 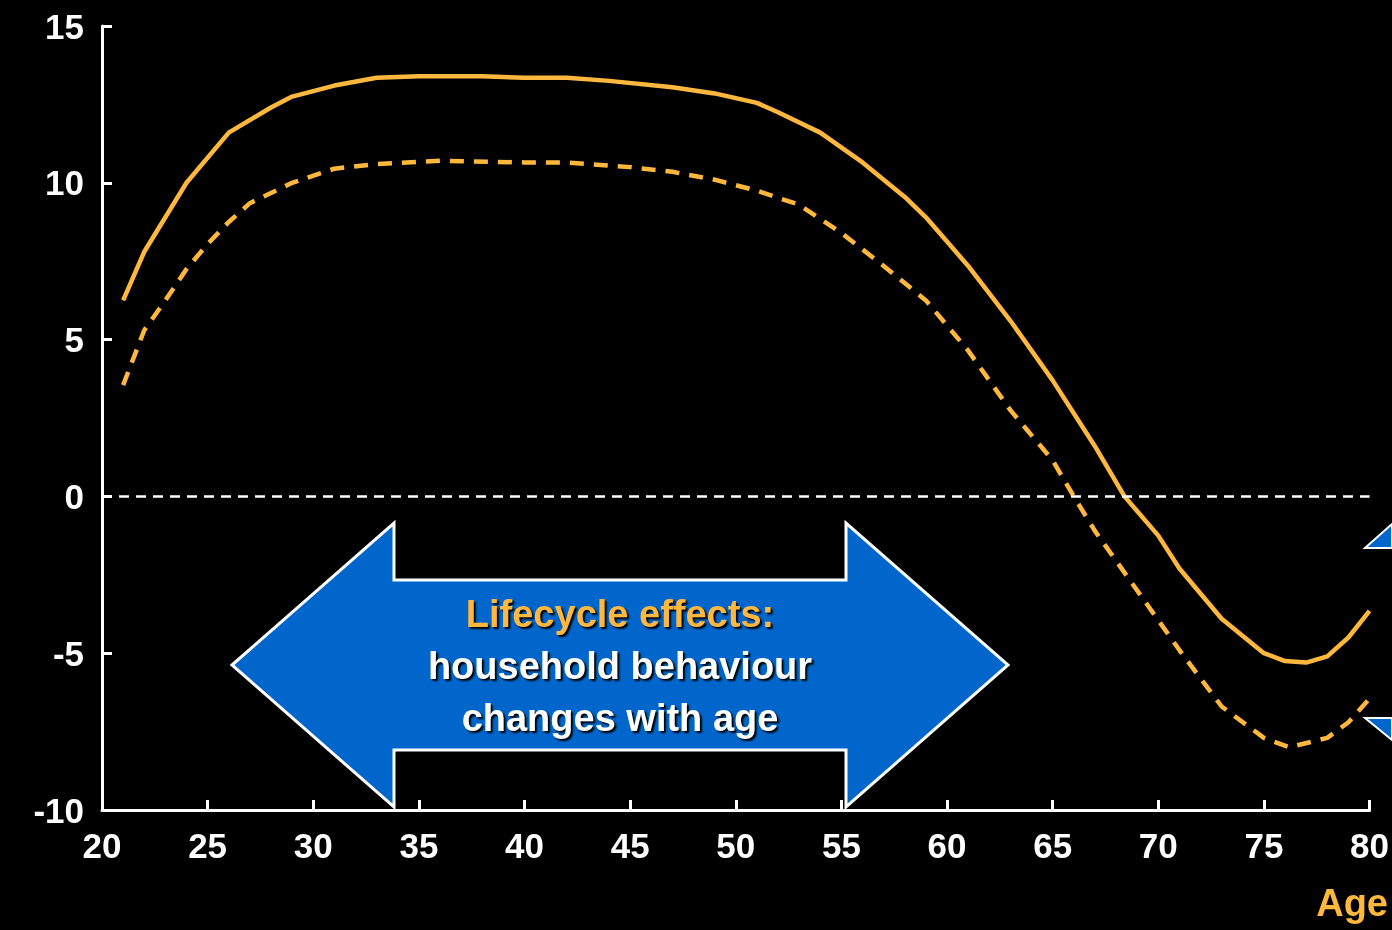 What do you see at coordinates (64, 183) in the screenshot?
I see `y-tick-label: 10` at bounding box center [64, 183].